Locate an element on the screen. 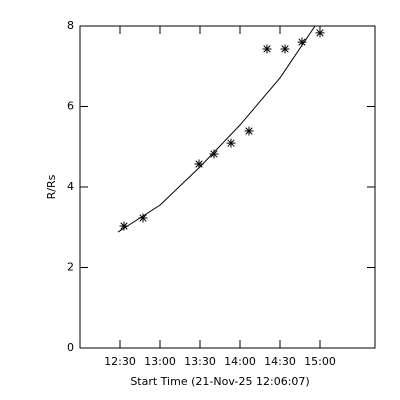 Image resolution: width=400 pixels, height=400 pixels. y-tick-label: 4 is located at coordinates (70, 186).